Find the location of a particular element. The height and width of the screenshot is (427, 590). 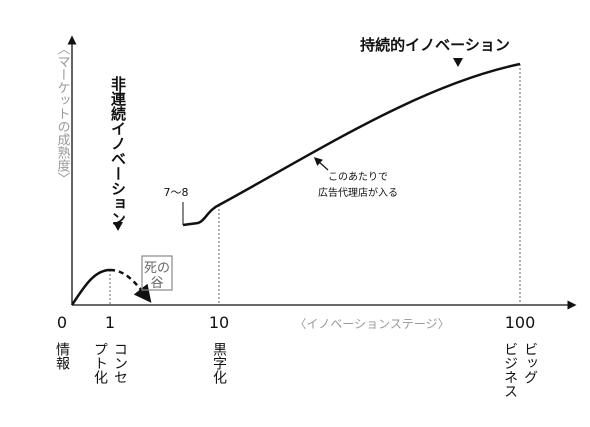

tick-label: 黒字化 is located at coordinates (219, 363).